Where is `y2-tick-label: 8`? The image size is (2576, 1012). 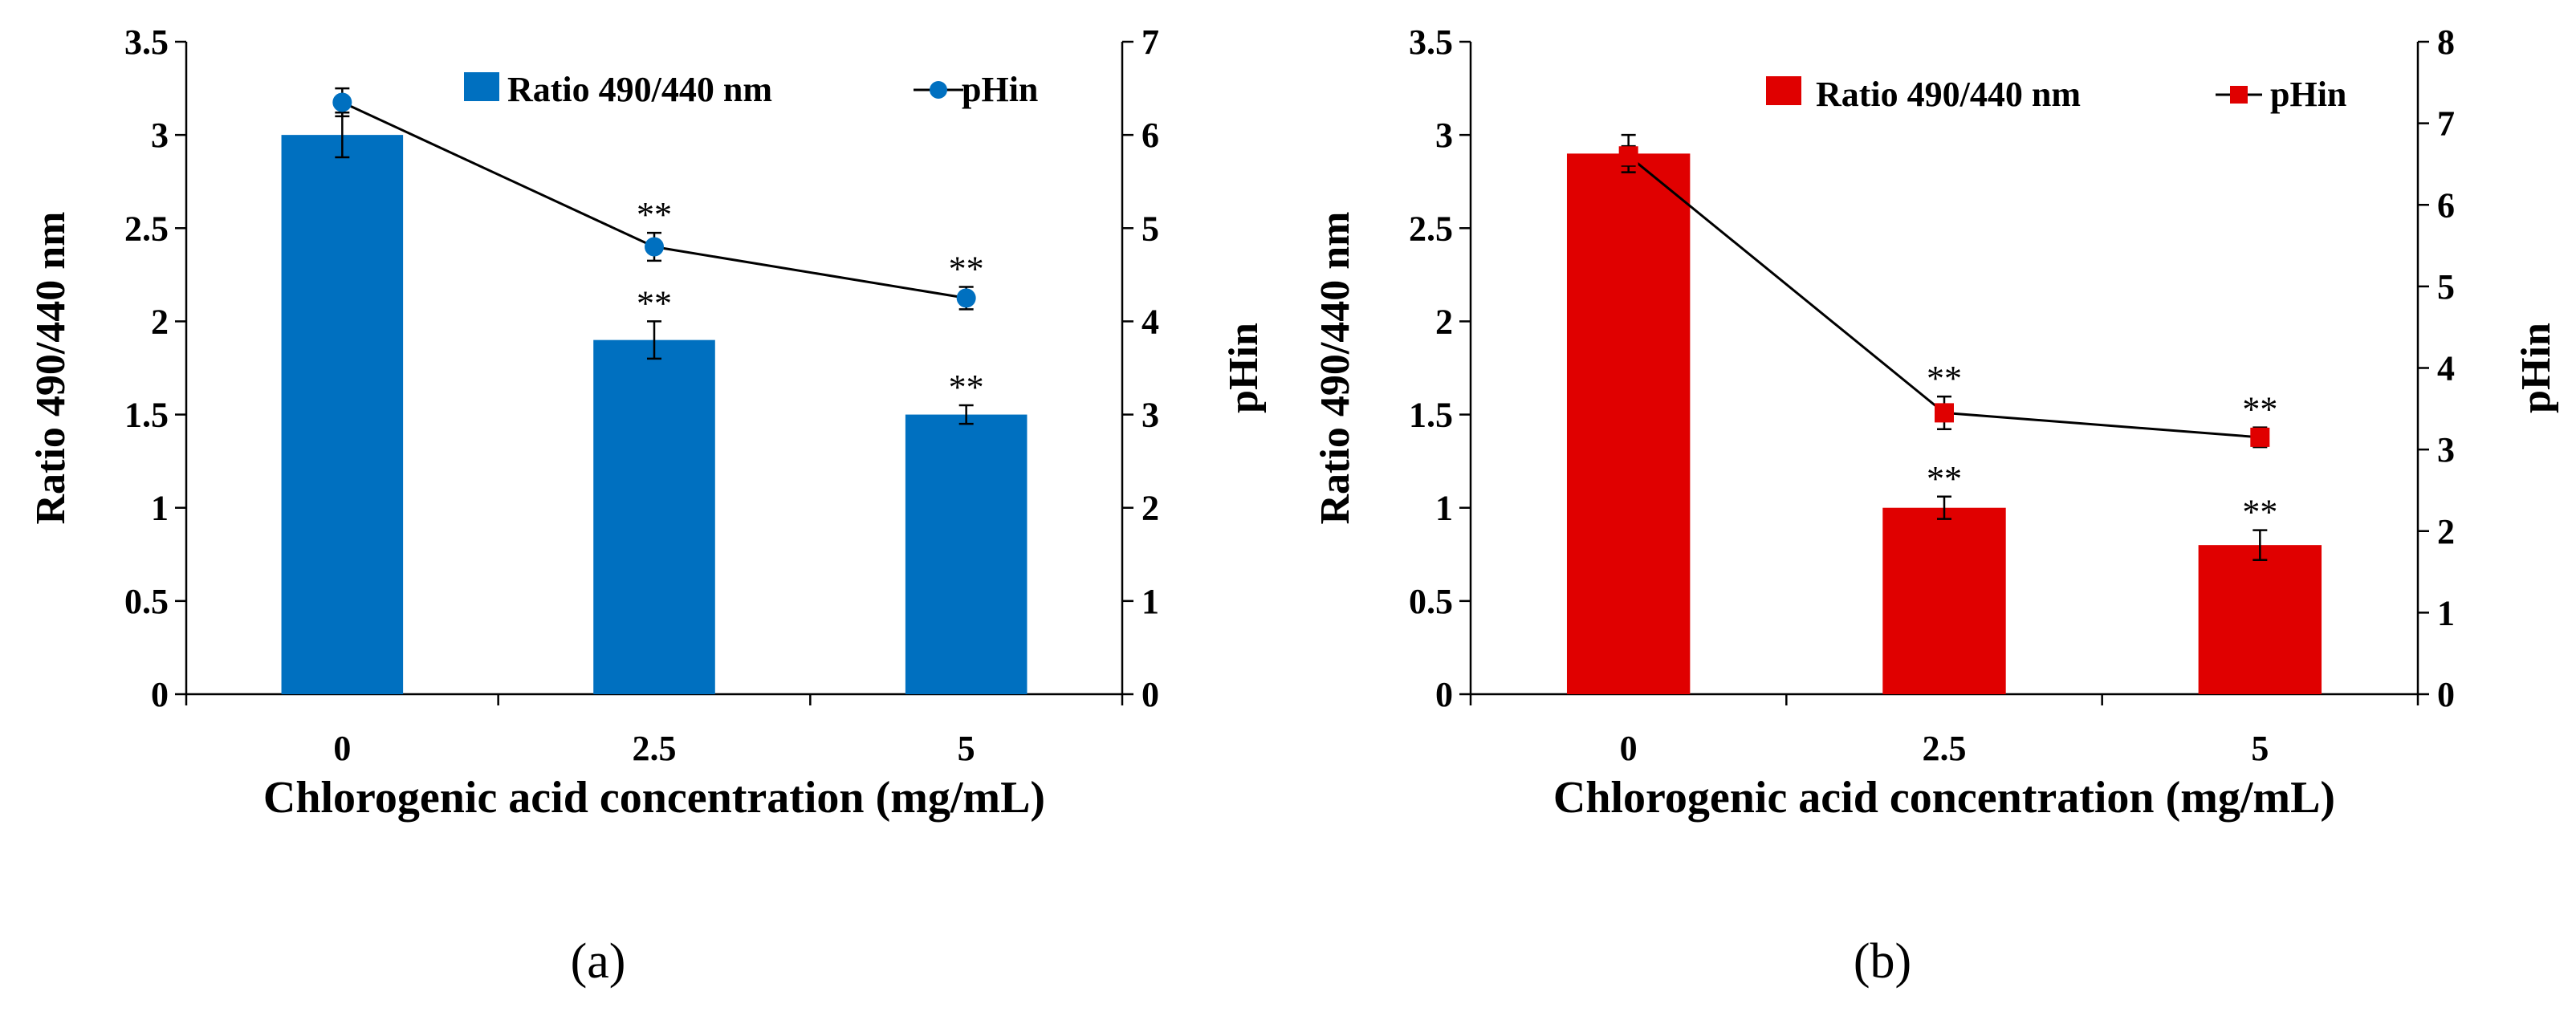 y2-tick-label: 8 is located at coordinates (2446, 42).